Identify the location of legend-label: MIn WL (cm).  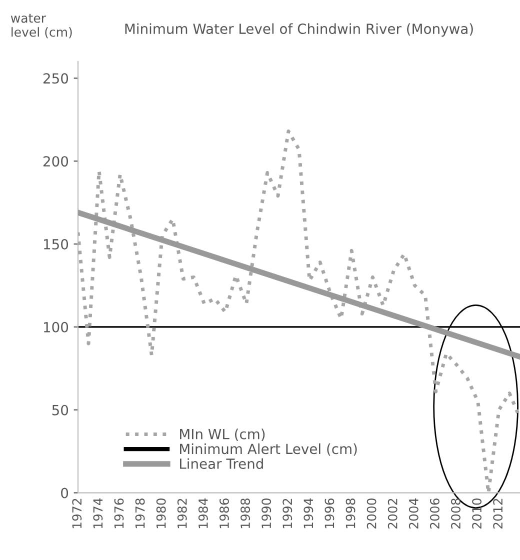
(222, 434).